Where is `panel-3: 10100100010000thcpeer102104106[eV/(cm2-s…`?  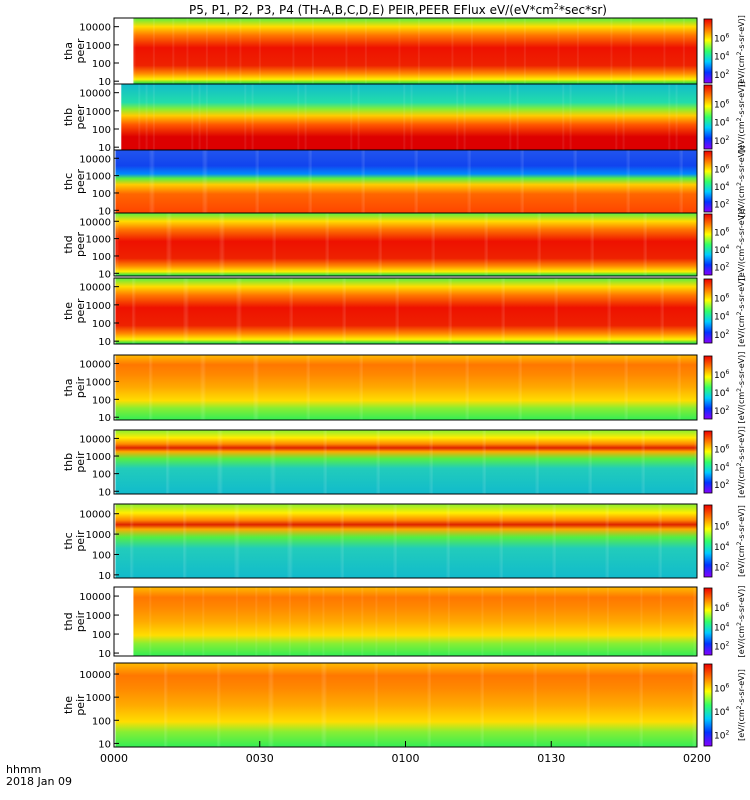
panel-3: 10100100010000thcpeer102104106[eV/(cm2-s… is located at coordinates (404, 182).